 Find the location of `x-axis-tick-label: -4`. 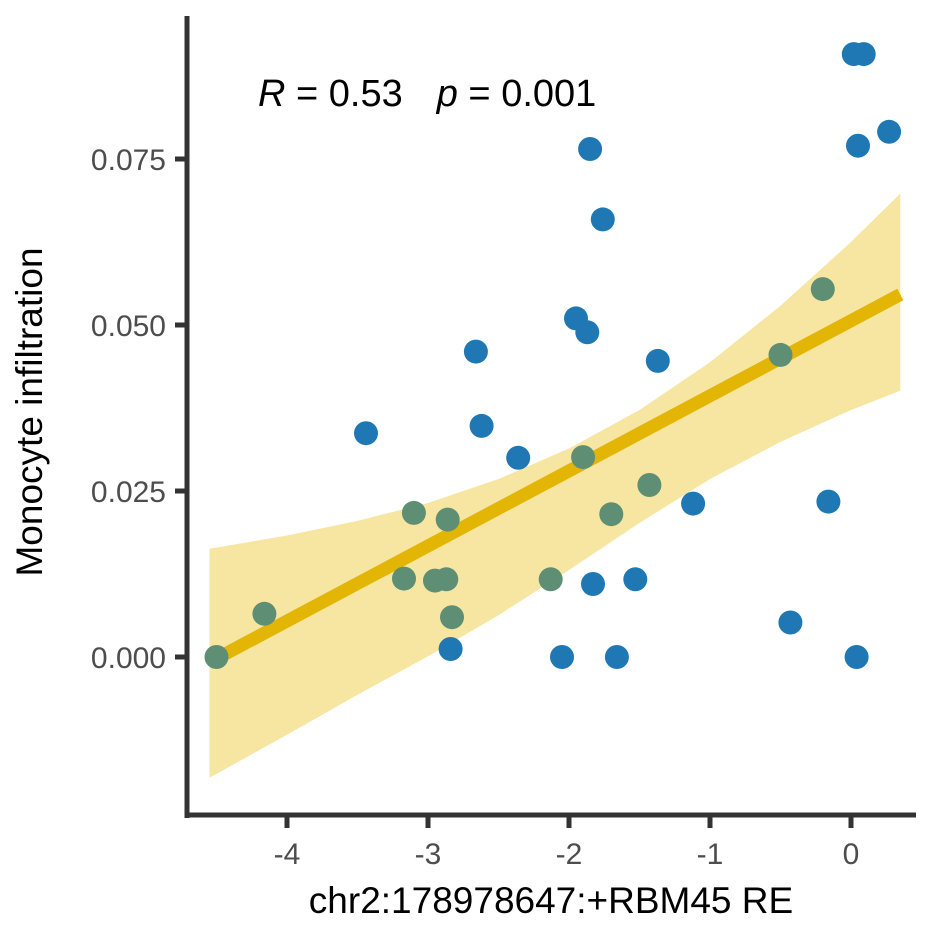

x-axis-tick-label: -4 is located at coordinates (287, 854).